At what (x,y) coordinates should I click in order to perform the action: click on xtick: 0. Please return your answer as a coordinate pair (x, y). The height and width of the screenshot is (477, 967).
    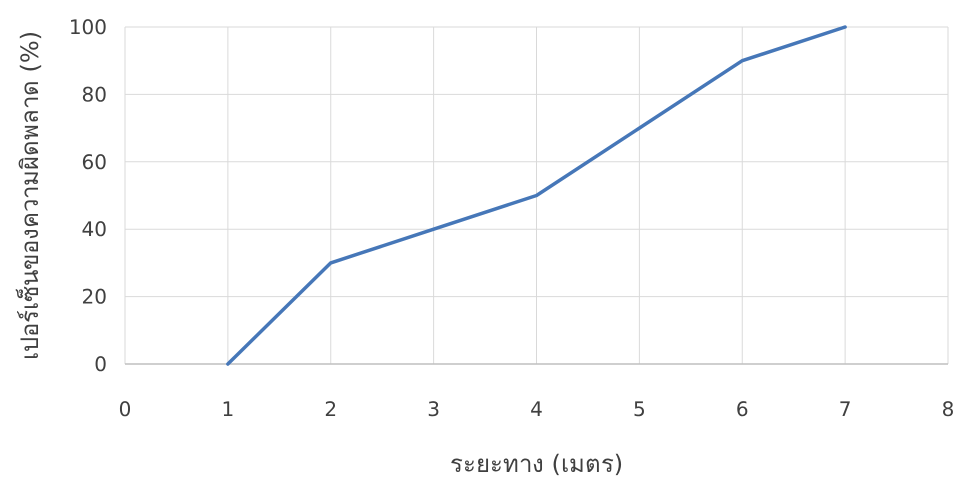
    Looking at the image, I should click on (125, 409).